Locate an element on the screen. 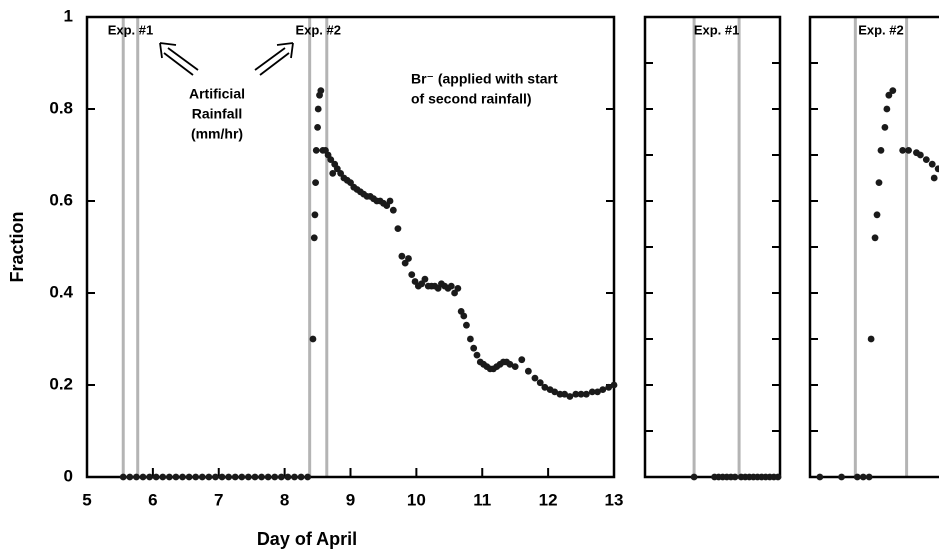 This screenshot has height=551, width=939. plot-frame is located at coordinates (712, 247).